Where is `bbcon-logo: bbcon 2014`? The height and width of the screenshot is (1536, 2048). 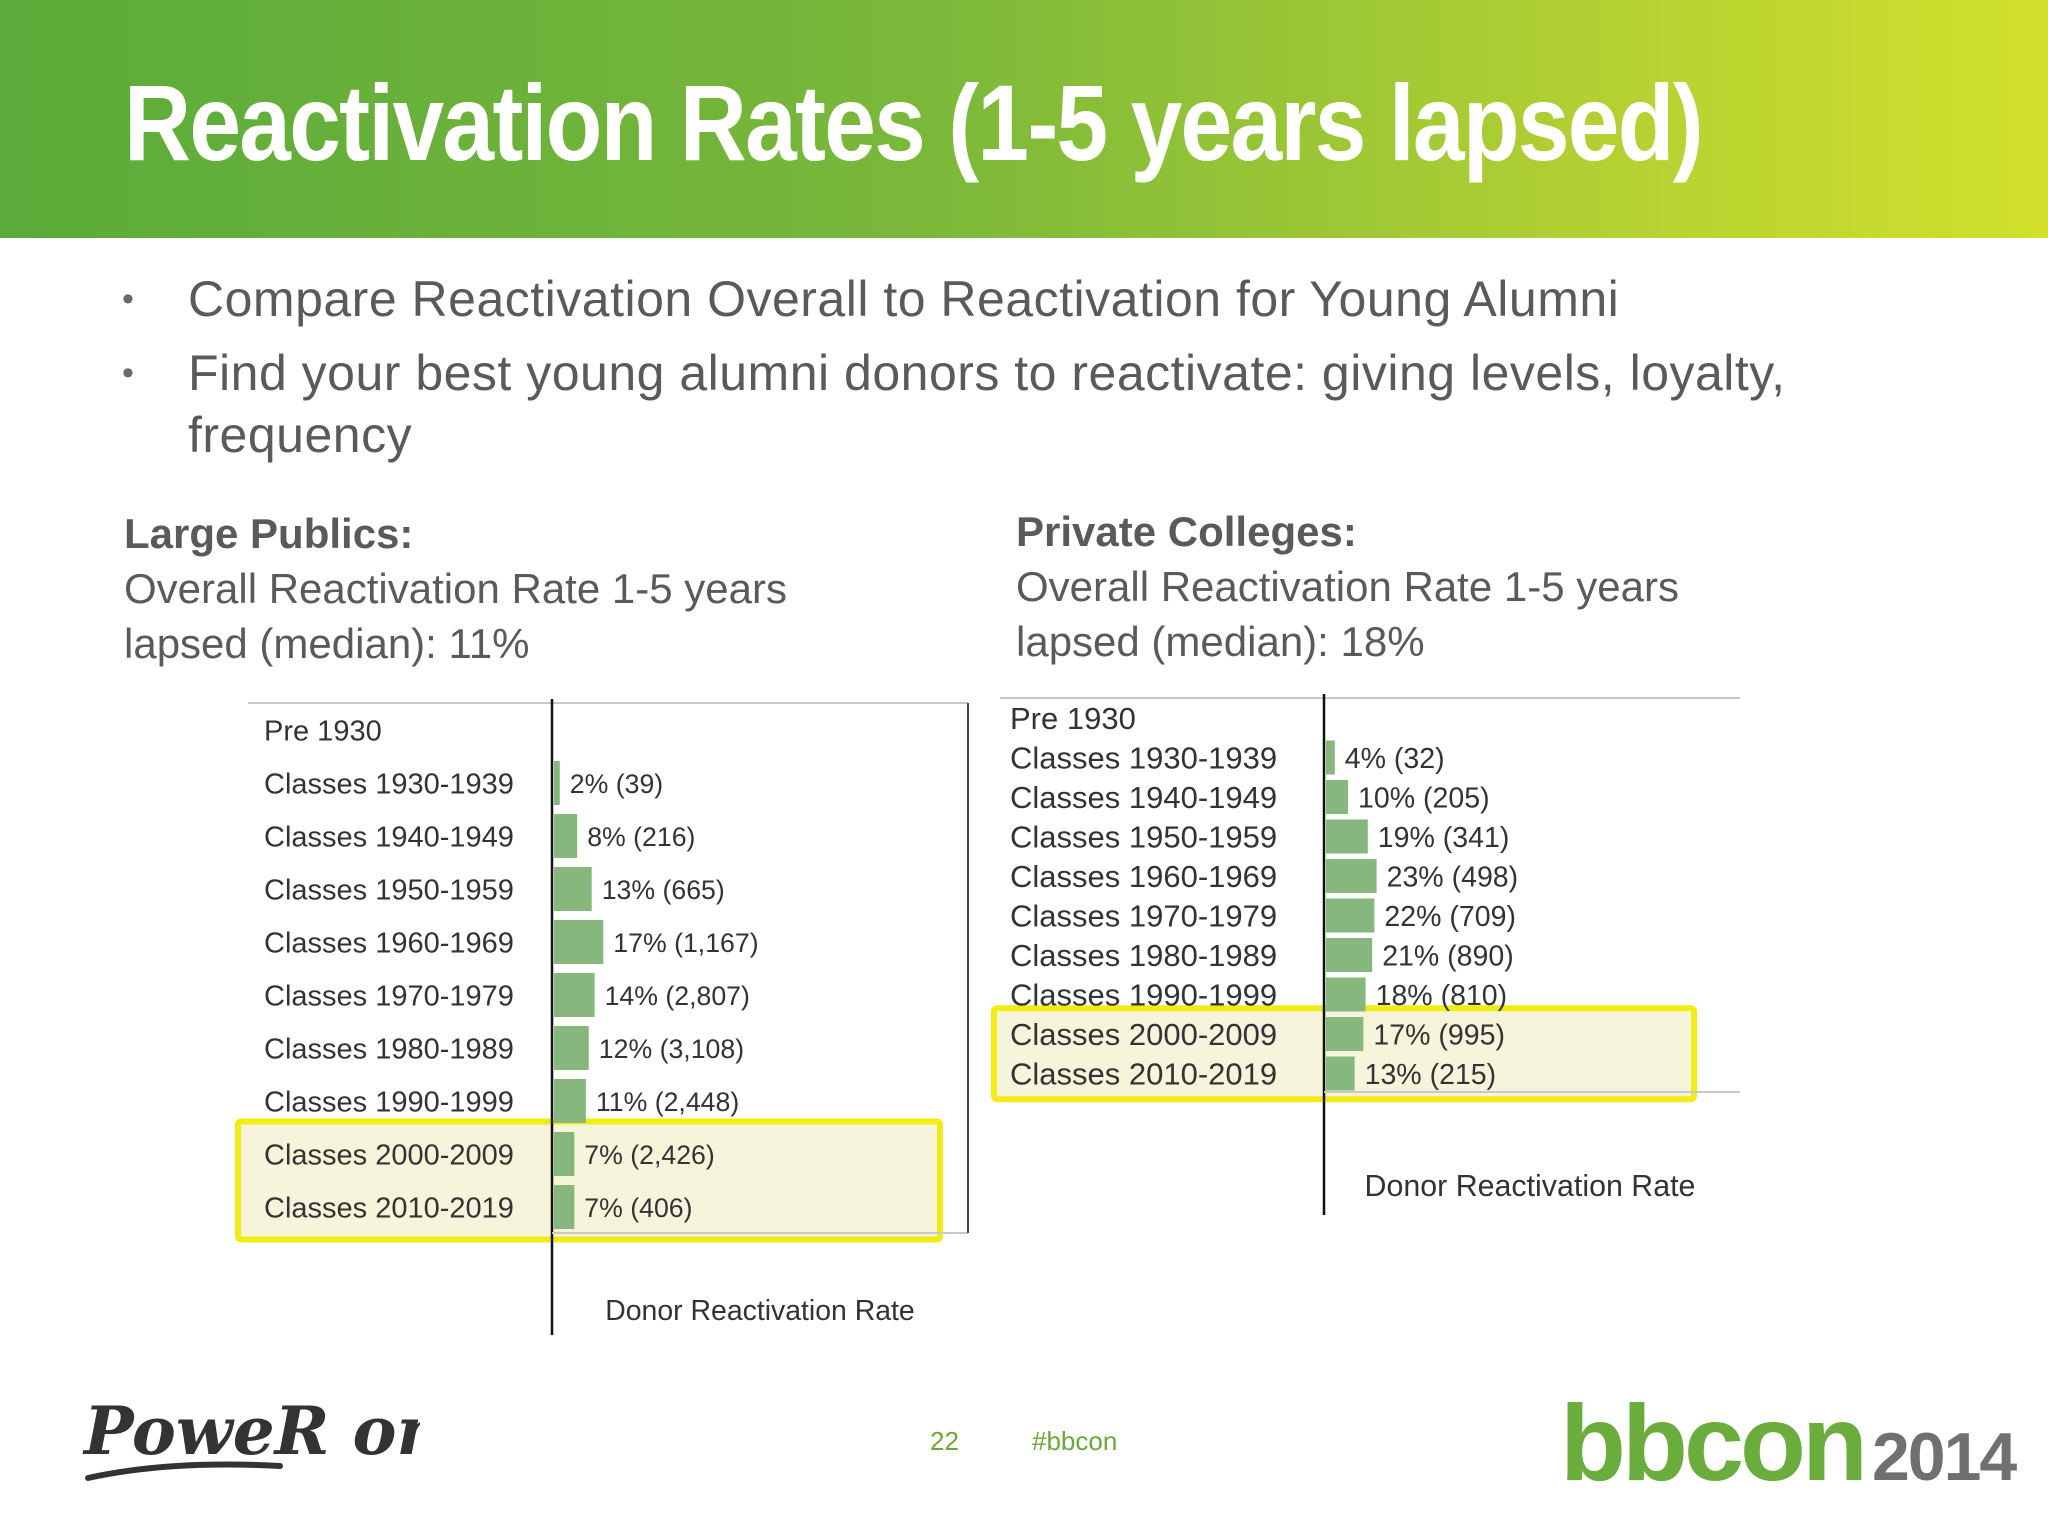 bbcon-logo: bbcon 2014 is located at coordinates (1788, 1442).